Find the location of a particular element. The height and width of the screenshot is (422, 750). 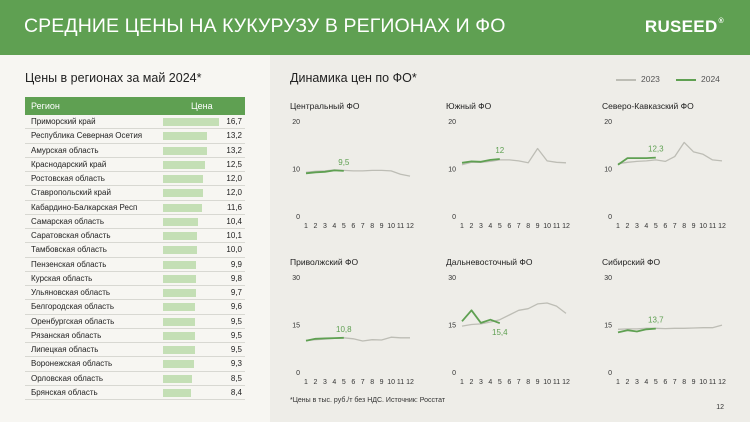

column-price: Цена is located at coordinates (202, 106).